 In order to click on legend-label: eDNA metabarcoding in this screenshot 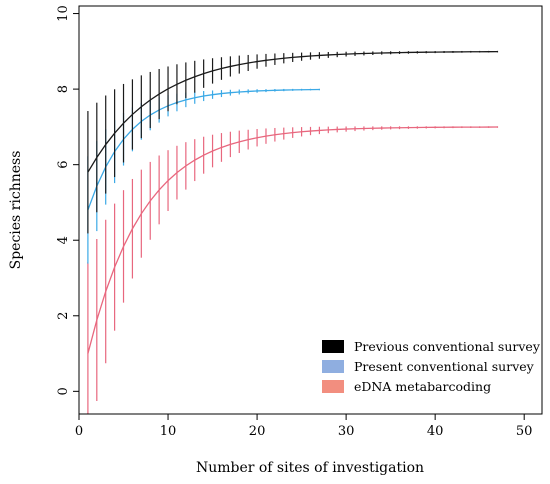, I will do `click(422, 386)`.